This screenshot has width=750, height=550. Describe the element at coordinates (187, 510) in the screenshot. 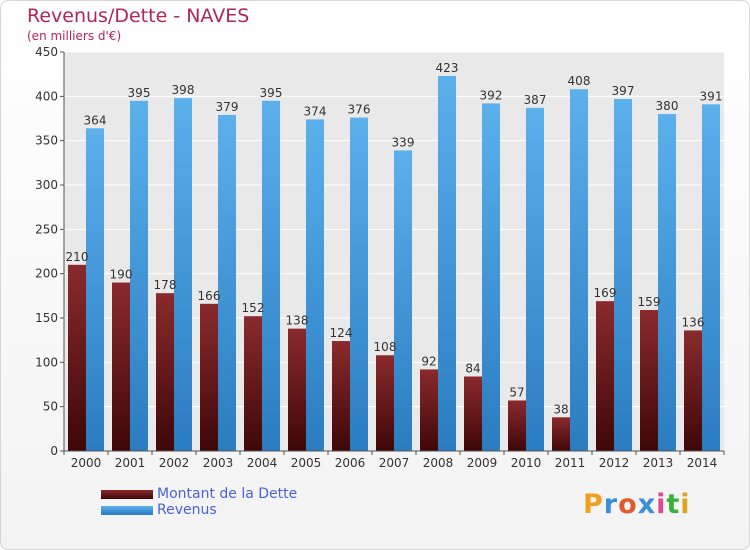

I see `legend-label-revenus: Revenus` at that location.